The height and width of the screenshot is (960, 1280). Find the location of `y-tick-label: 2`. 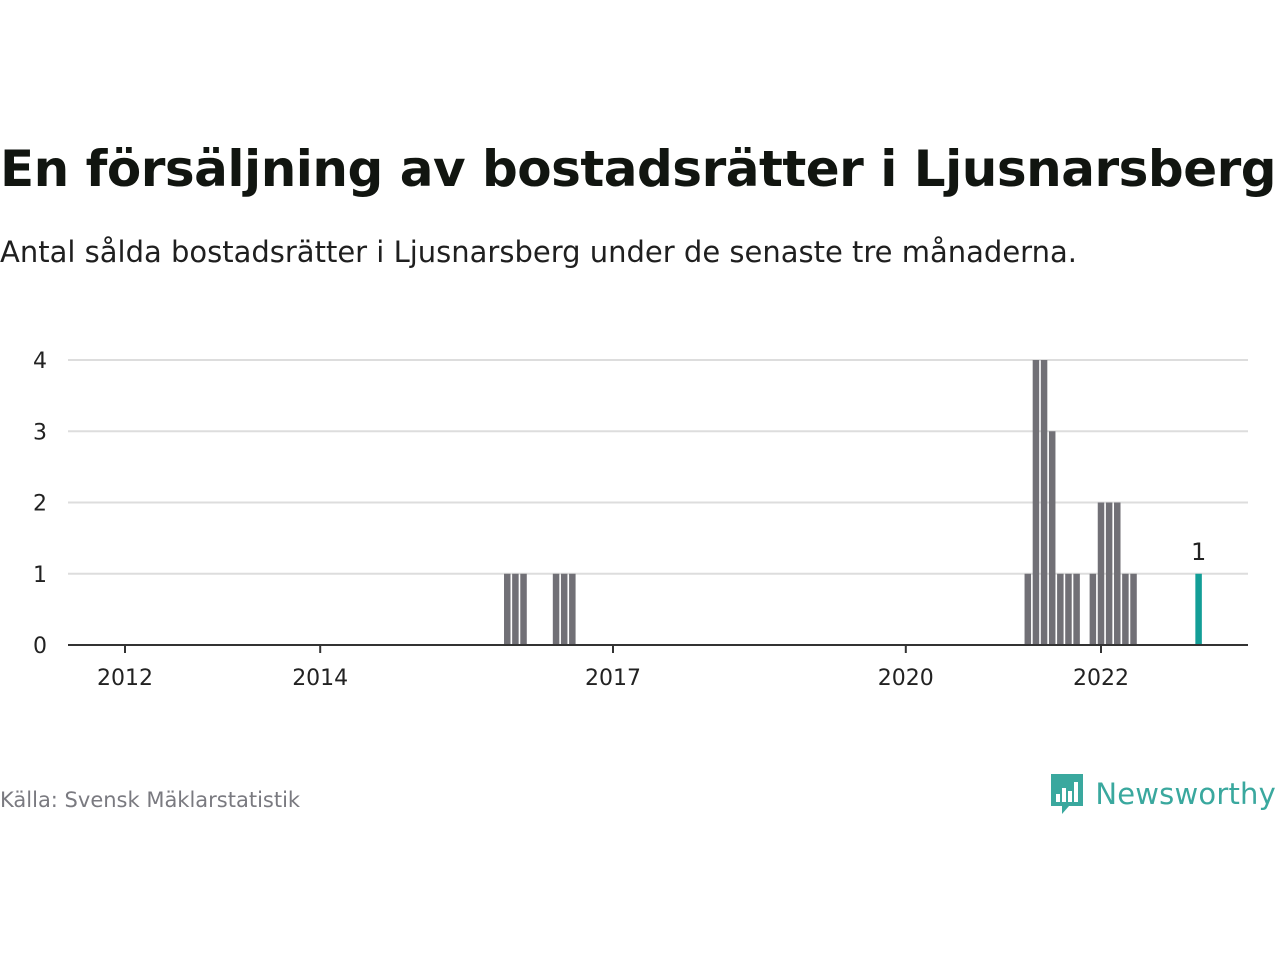

y-tick-label: 2 is located at coordinates (40, 504).